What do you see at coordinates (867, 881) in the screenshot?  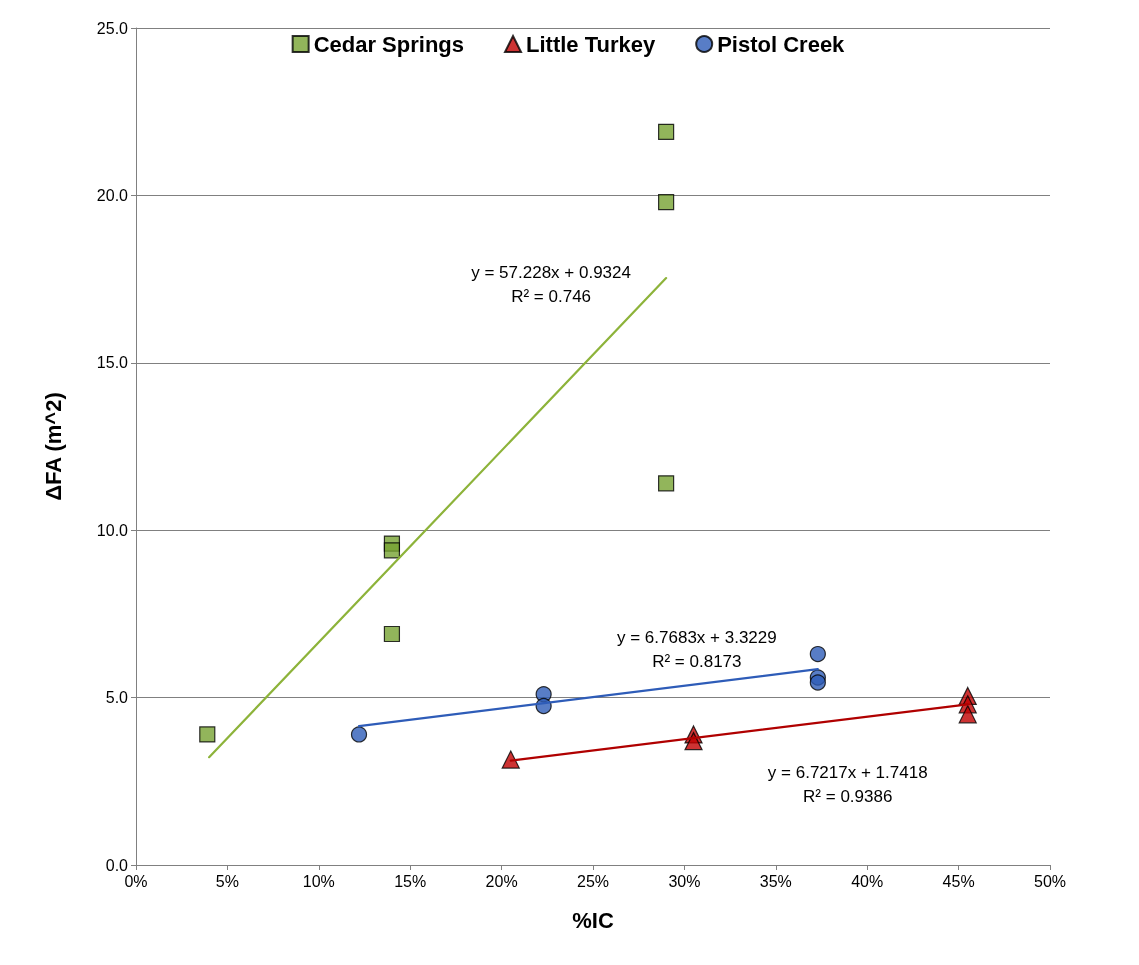 I see `x-tick-label: 40%` at bounding box center [867, 881].